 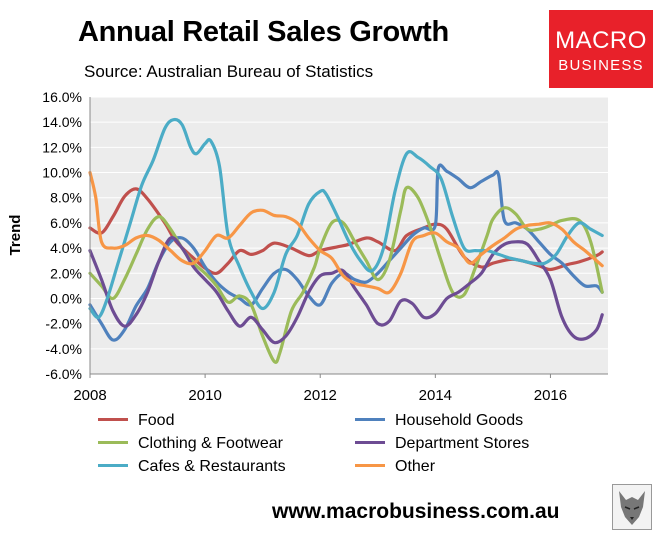 I want to click on legend-item-department-stores: Department Stores, so click(x=442, y=444).